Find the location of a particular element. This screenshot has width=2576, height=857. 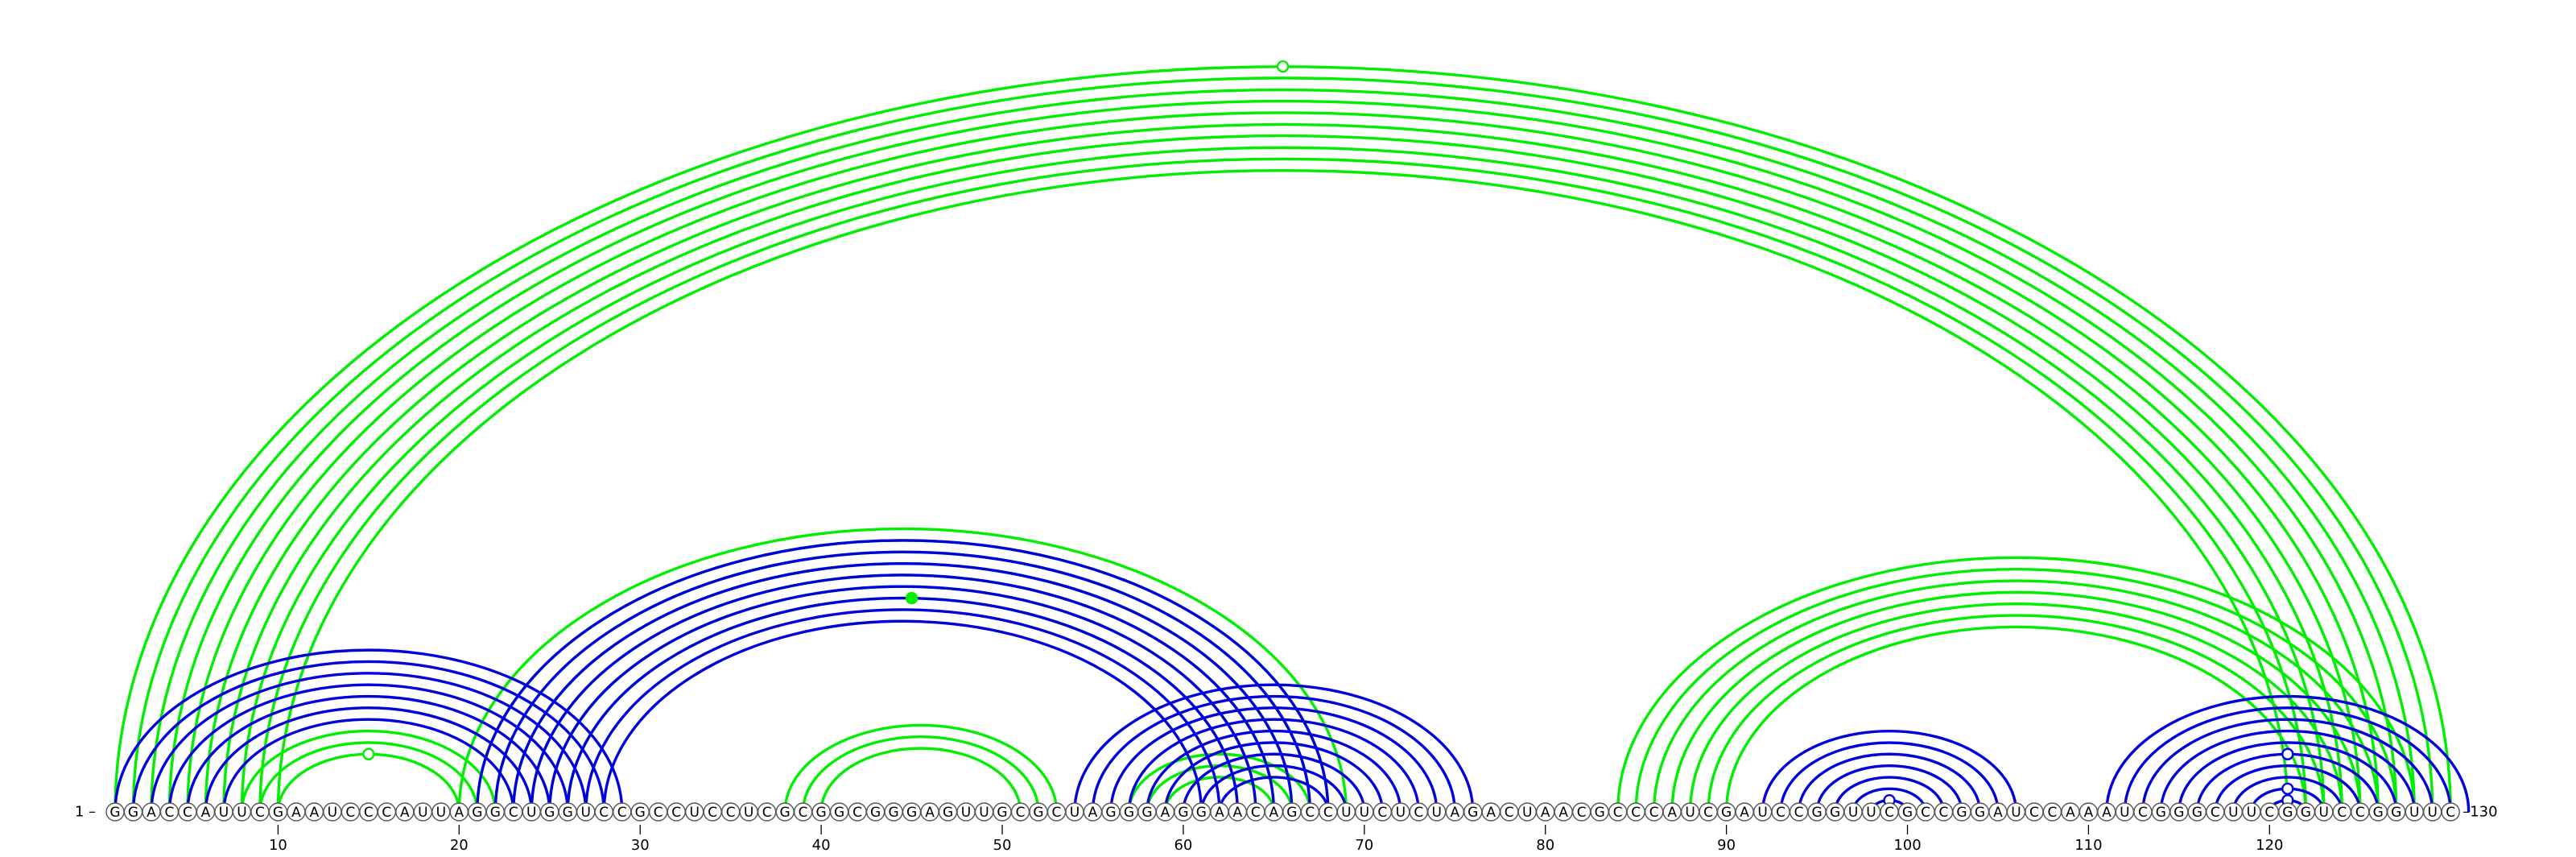

nucleotide-45: G is located at coordinates (912, 812).